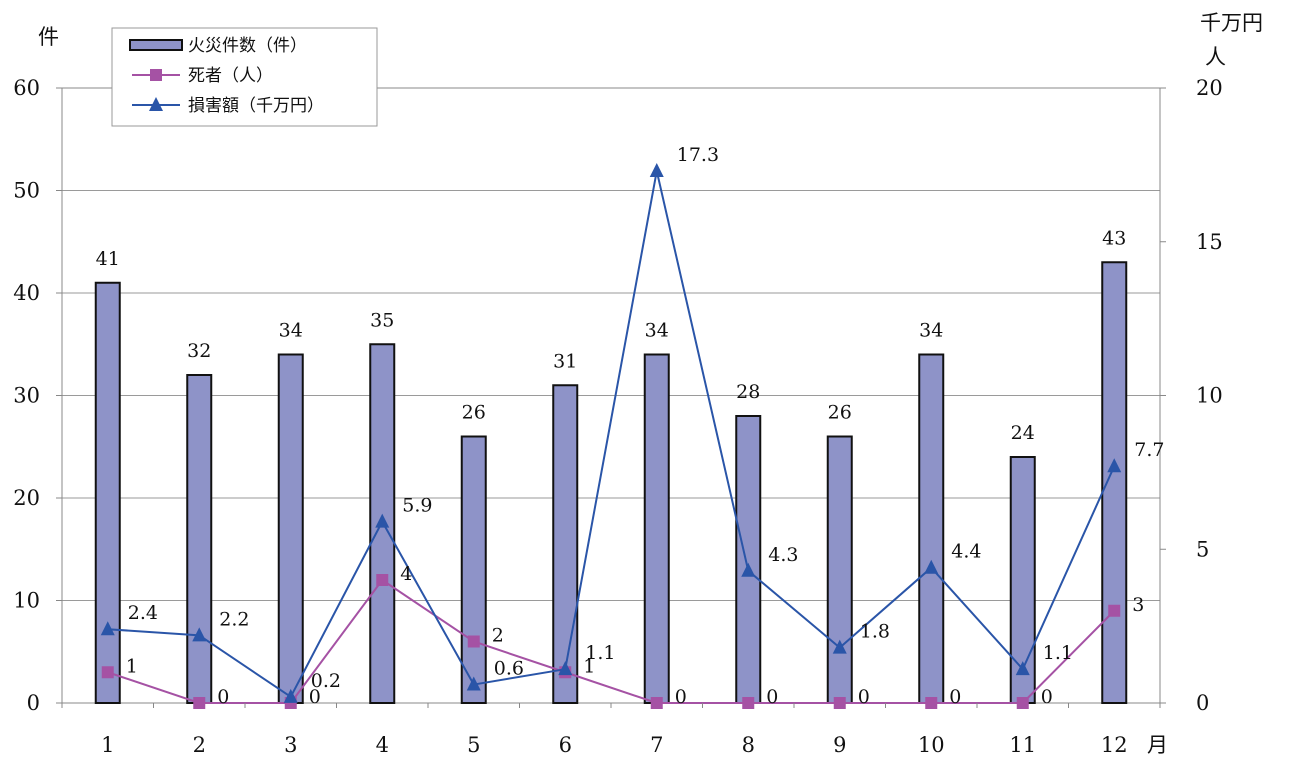  What do you see at coordinates (473, 745) in the screenshot?
I see `x-tick-label: 5` at bounding box center [473, 745].